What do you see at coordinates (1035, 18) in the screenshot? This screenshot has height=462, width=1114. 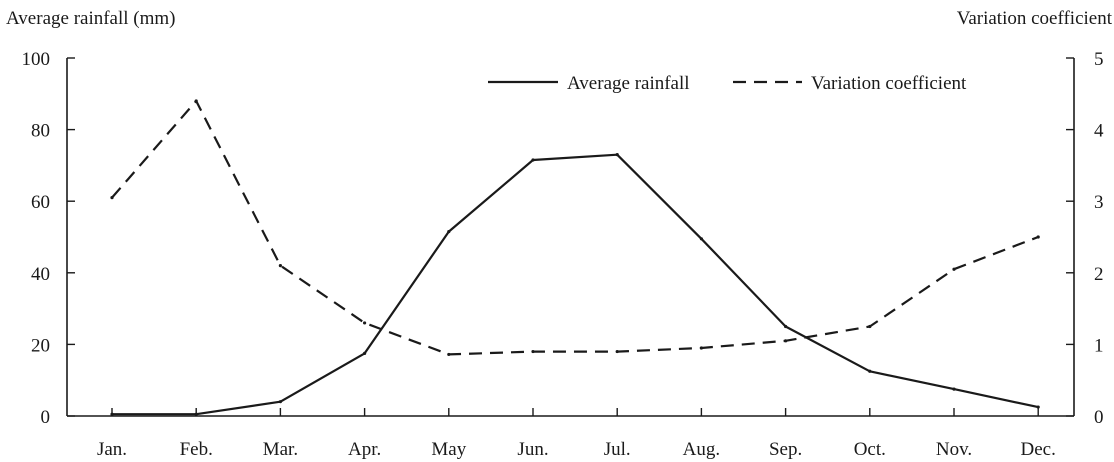 I see `right-axis-title: Variation coefficient` at bounding box center [1035, 18].